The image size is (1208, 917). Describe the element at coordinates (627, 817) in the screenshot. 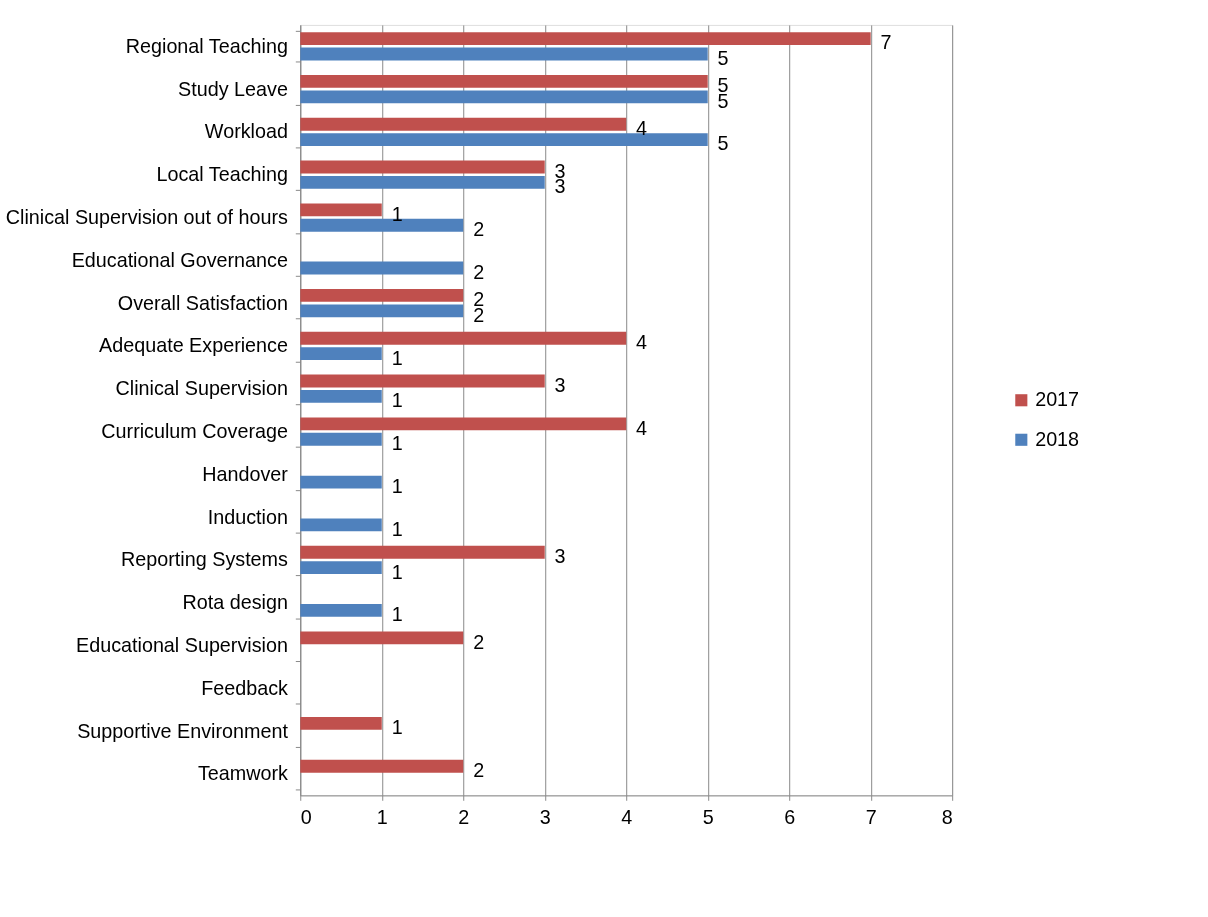

I see `x-tick-label: 4` at that location.